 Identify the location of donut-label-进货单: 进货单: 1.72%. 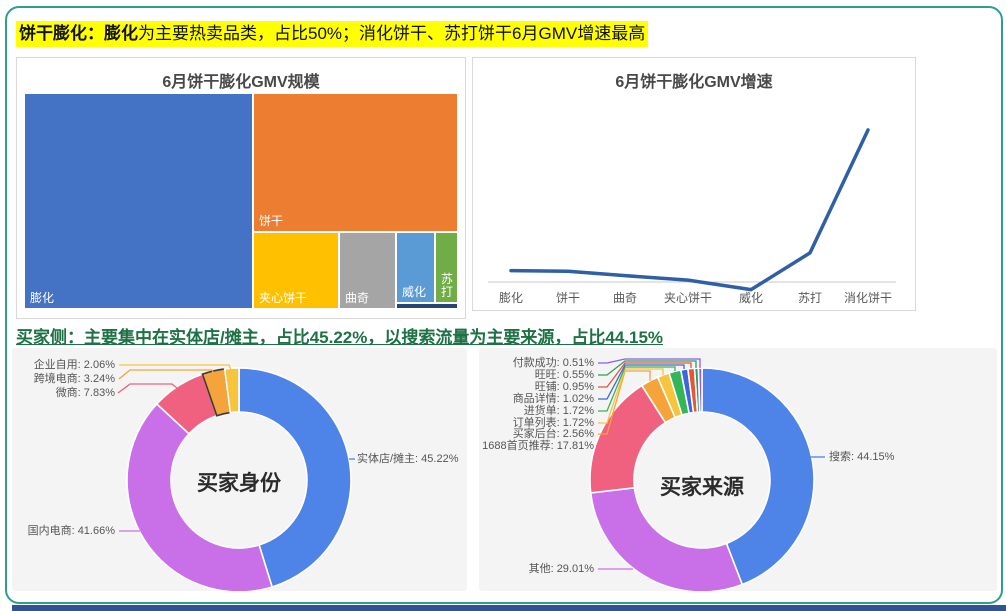
(558, 411).